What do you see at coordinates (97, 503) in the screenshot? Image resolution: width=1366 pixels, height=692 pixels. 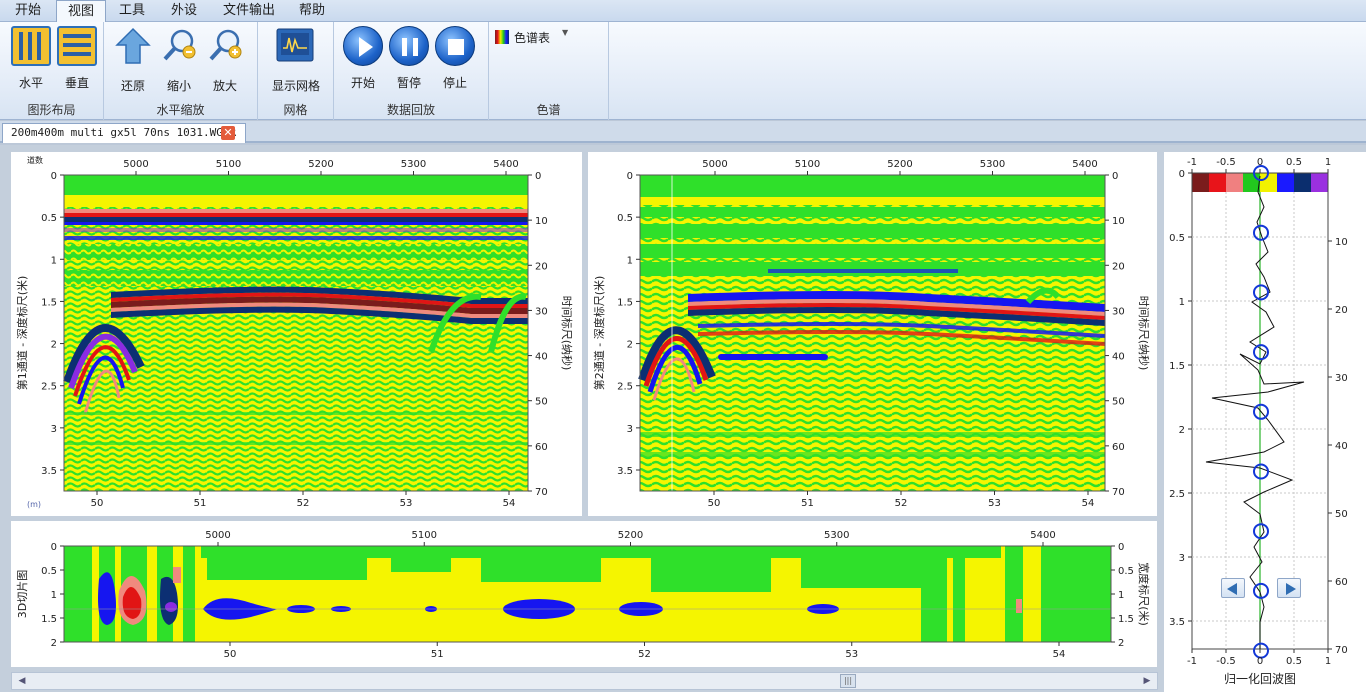 I see `channel1-bottom-tick-label: 50` at bounding box center [97, 503].